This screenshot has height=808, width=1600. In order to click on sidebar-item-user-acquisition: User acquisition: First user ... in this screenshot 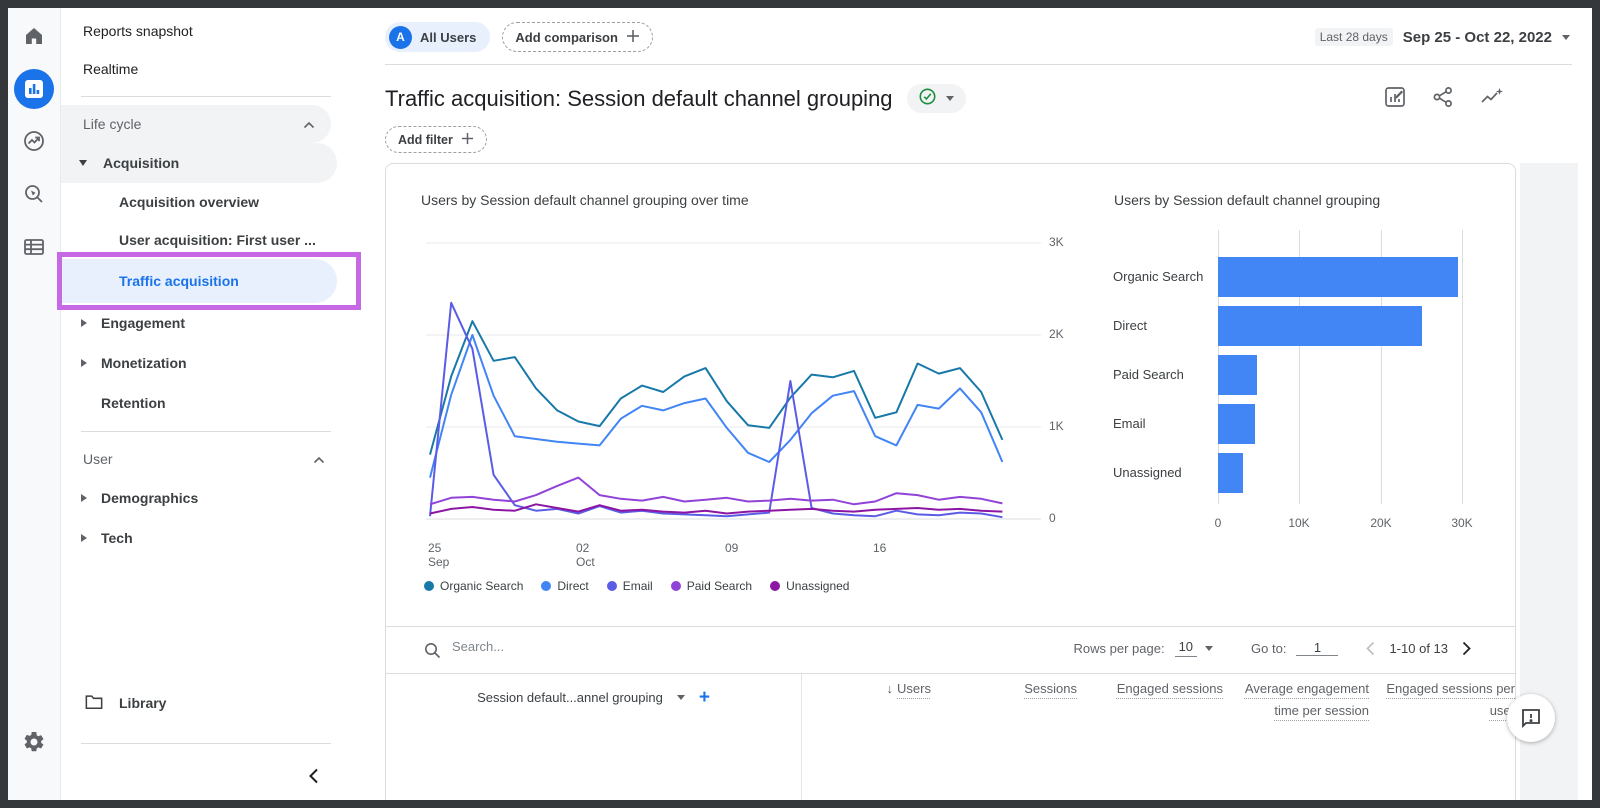, I will do `click(221, 240)`.